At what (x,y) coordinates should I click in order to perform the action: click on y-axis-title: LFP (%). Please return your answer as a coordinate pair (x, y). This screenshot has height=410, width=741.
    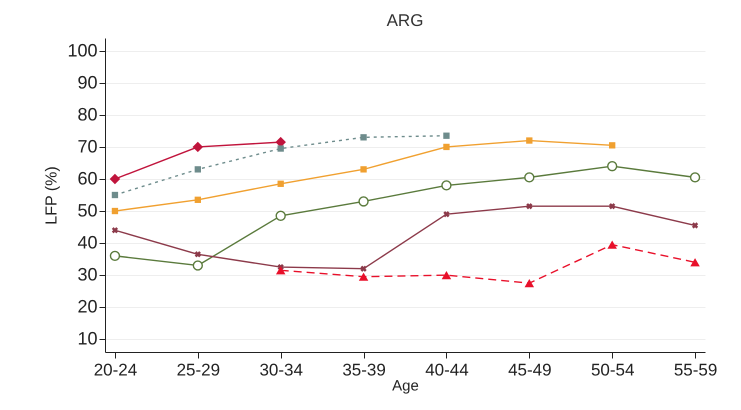
    Looking at the image, I should click on (51, 195).